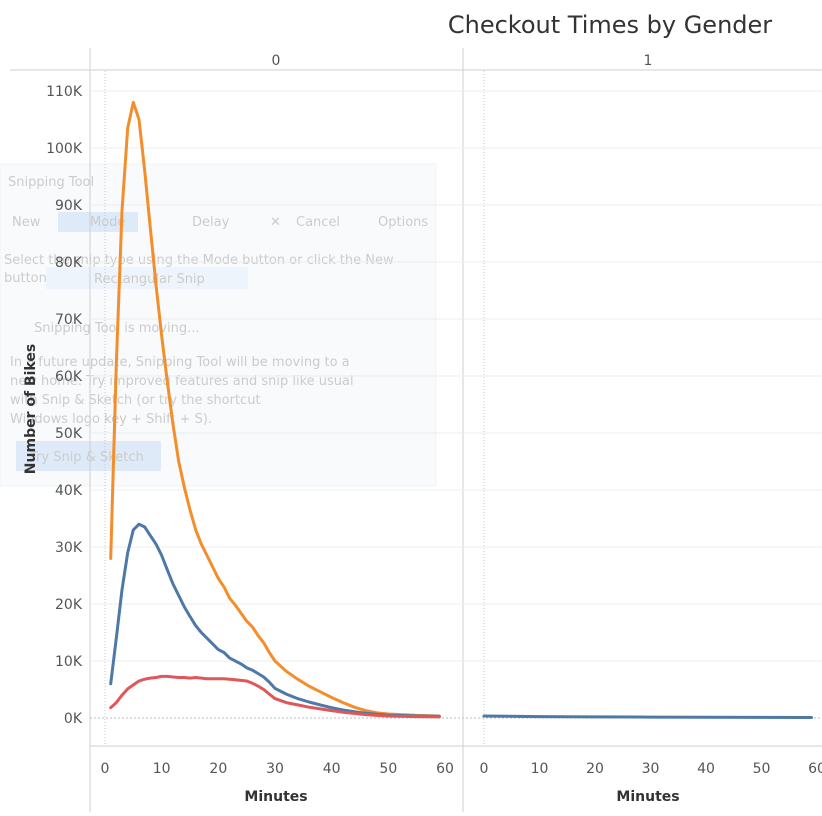  What do you see at coordinates (51, 182) in the screenshot?
I see `overlay-title: Snipping Tool` at bounding box center [51, 182].